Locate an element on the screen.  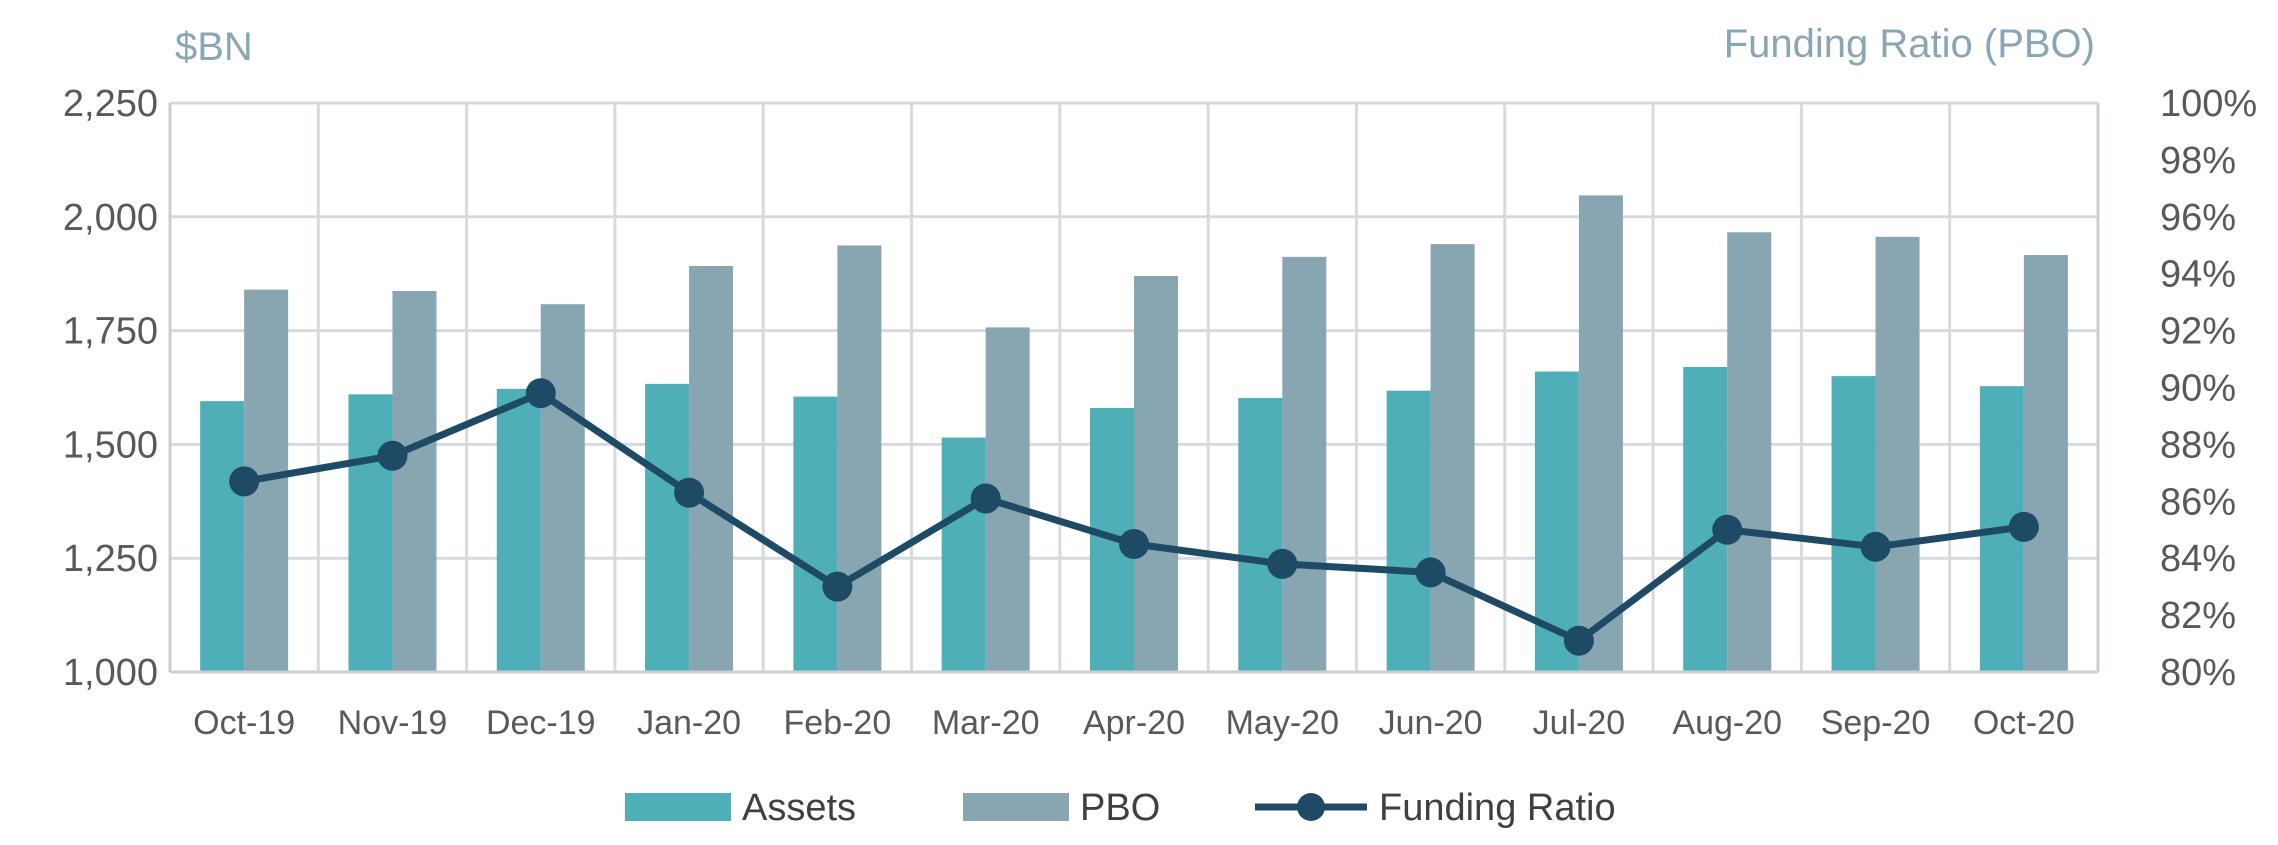
right-axis-tick-label: 90% is located at coordinates (2198, 389).